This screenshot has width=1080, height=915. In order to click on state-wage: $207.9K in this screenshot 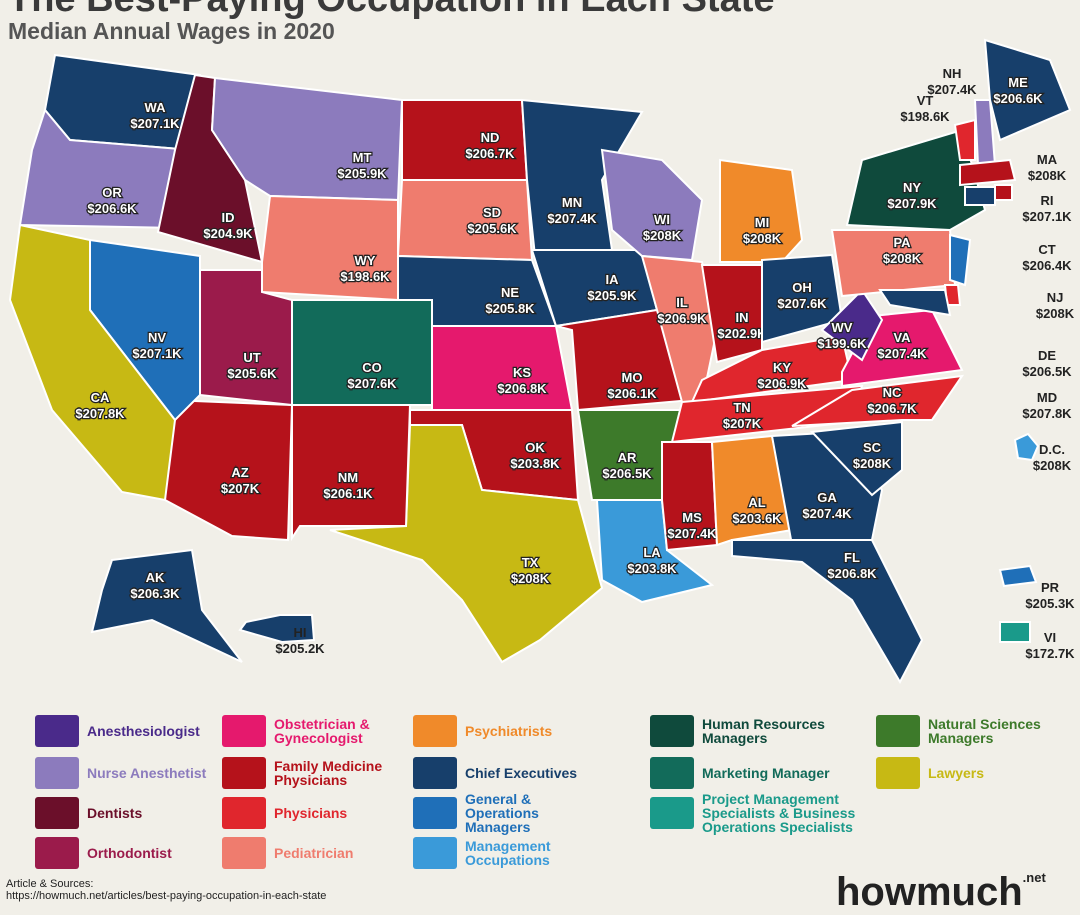, I will do `click(912, 203)`.